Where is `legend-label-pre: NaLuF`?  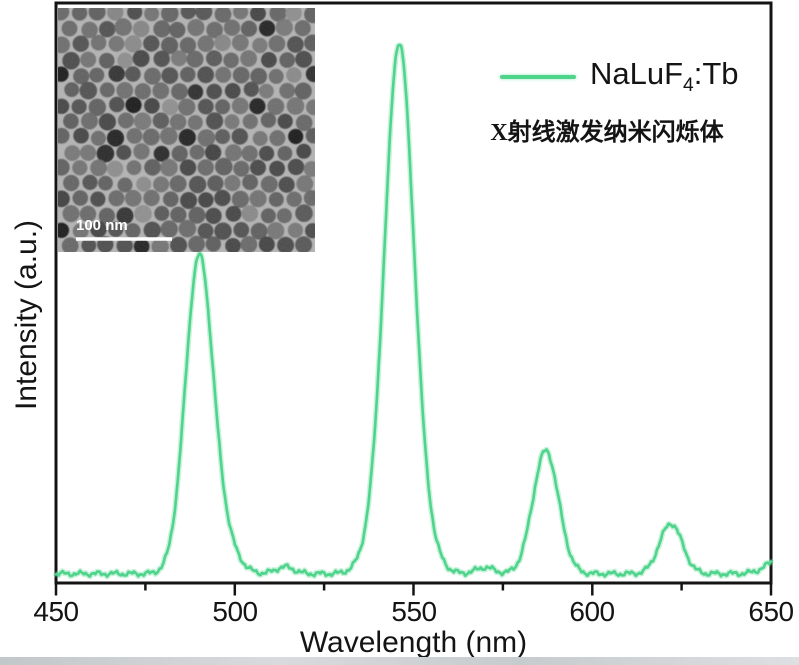 legend-label-pre: NaLuF is located at coordinates (637, 74).